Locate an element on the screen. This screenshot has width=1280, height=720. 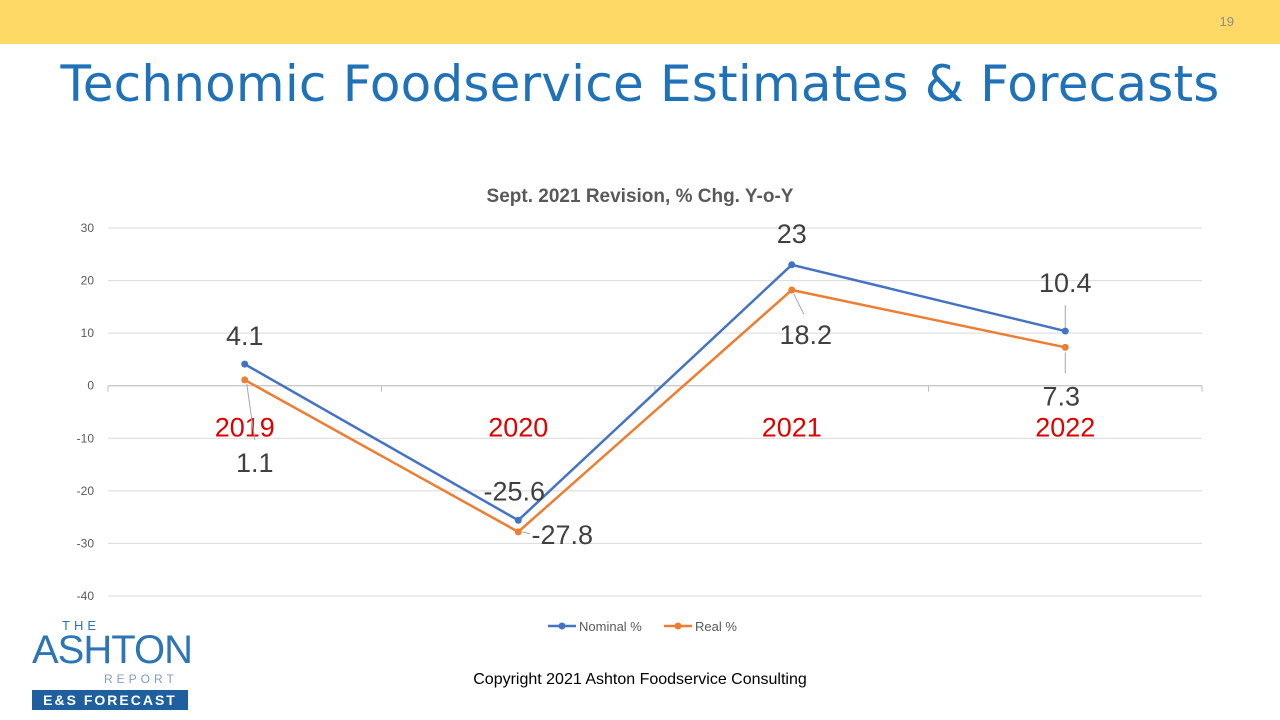
data-label: 7.3 is located at coordinates (1061, 396).